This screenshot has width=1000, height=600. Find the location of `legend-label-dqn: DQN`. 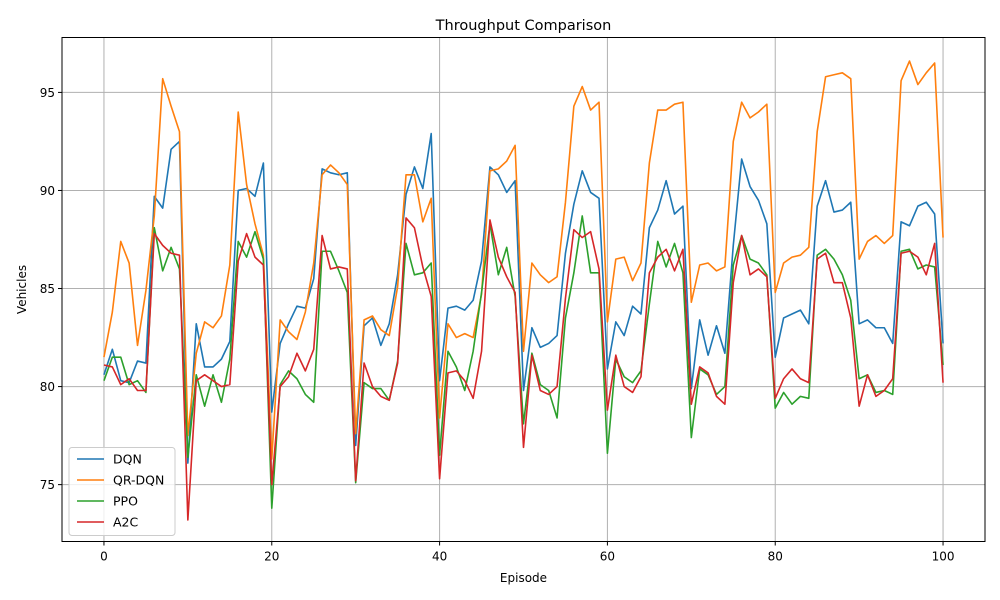

legend-label-dqn: DQN is located at coordinates (127, 459).